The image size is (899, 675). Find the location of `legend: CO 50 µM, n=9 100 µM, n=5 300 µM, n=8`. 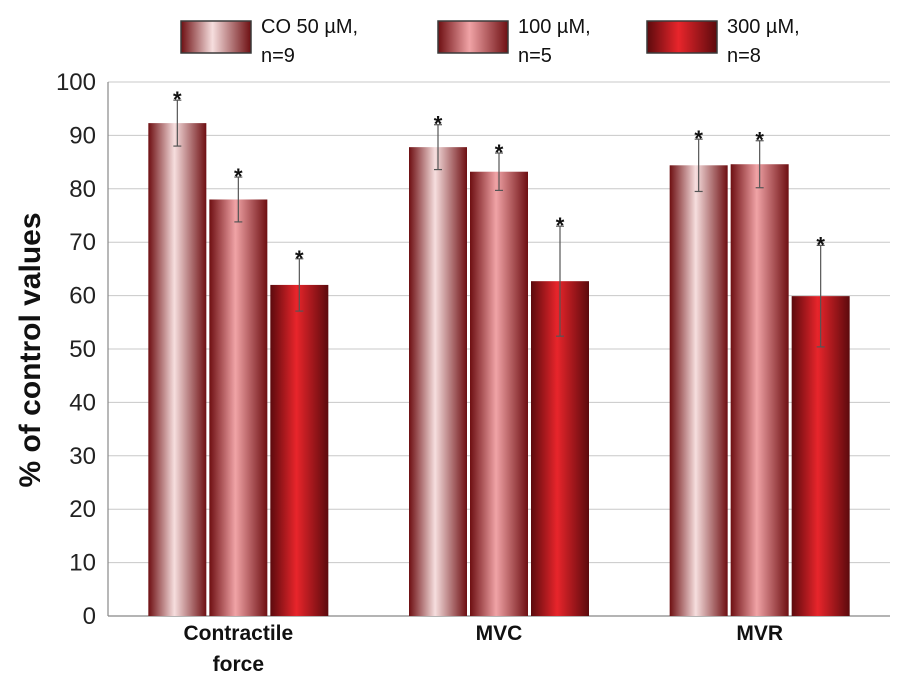

legend: CO 50 µM, n=9 100 µM, n=5 300 µM, n=8 is located at coordinates (490, 41).